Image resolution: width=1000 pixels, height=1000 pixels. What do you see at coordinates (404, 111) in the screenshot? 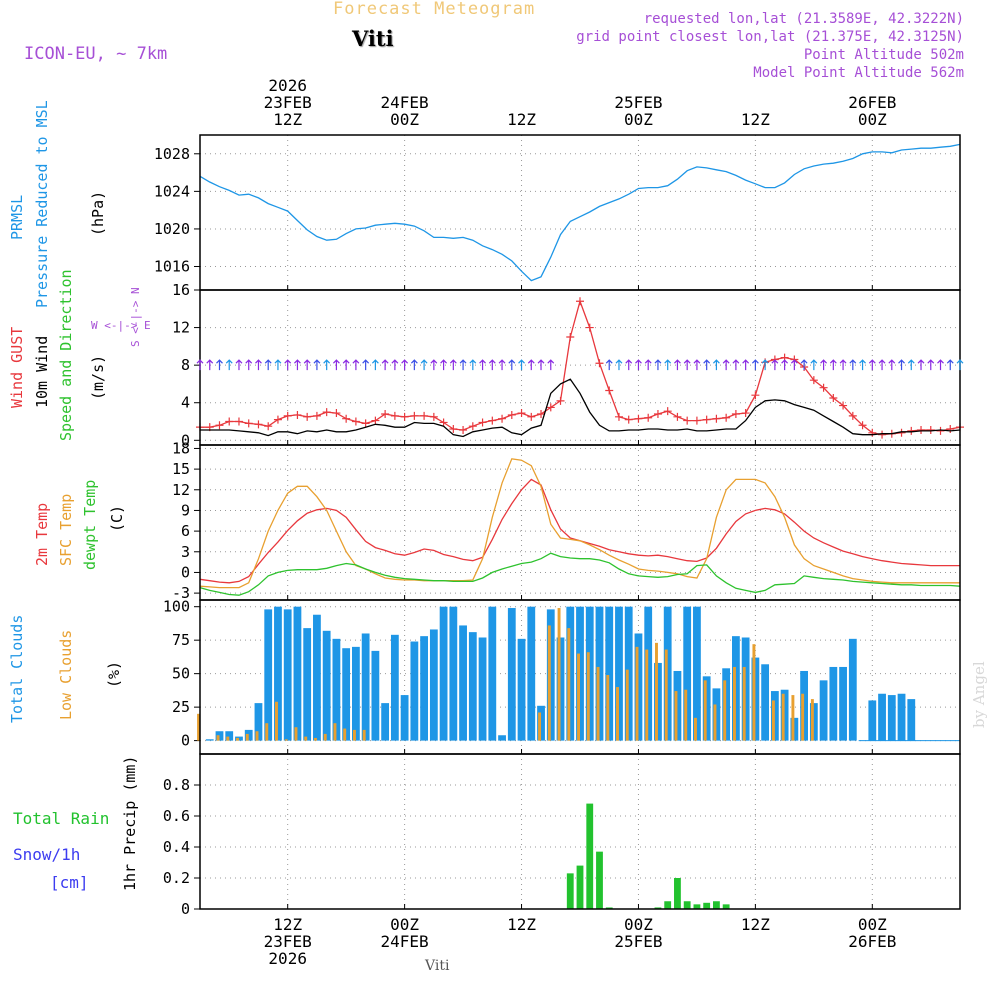
I see `top-time-label: 24FEB 00Z` at bounding box center [404, 111].